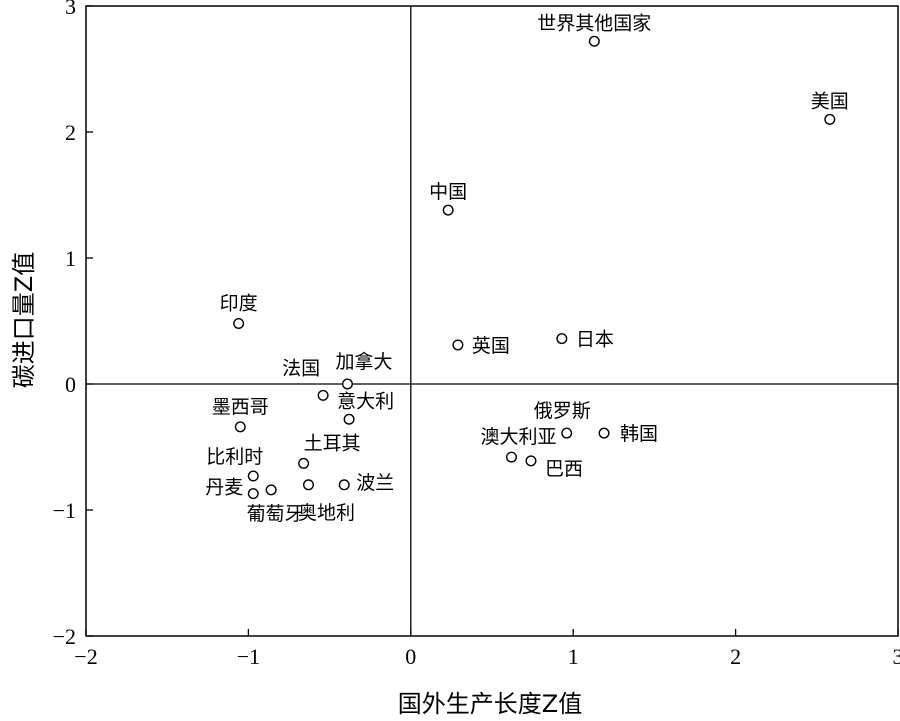  What do you see at coordinates (639, 434) in the screenshot?
I see `point-label: 韩国` at bounding box center [639, 434].